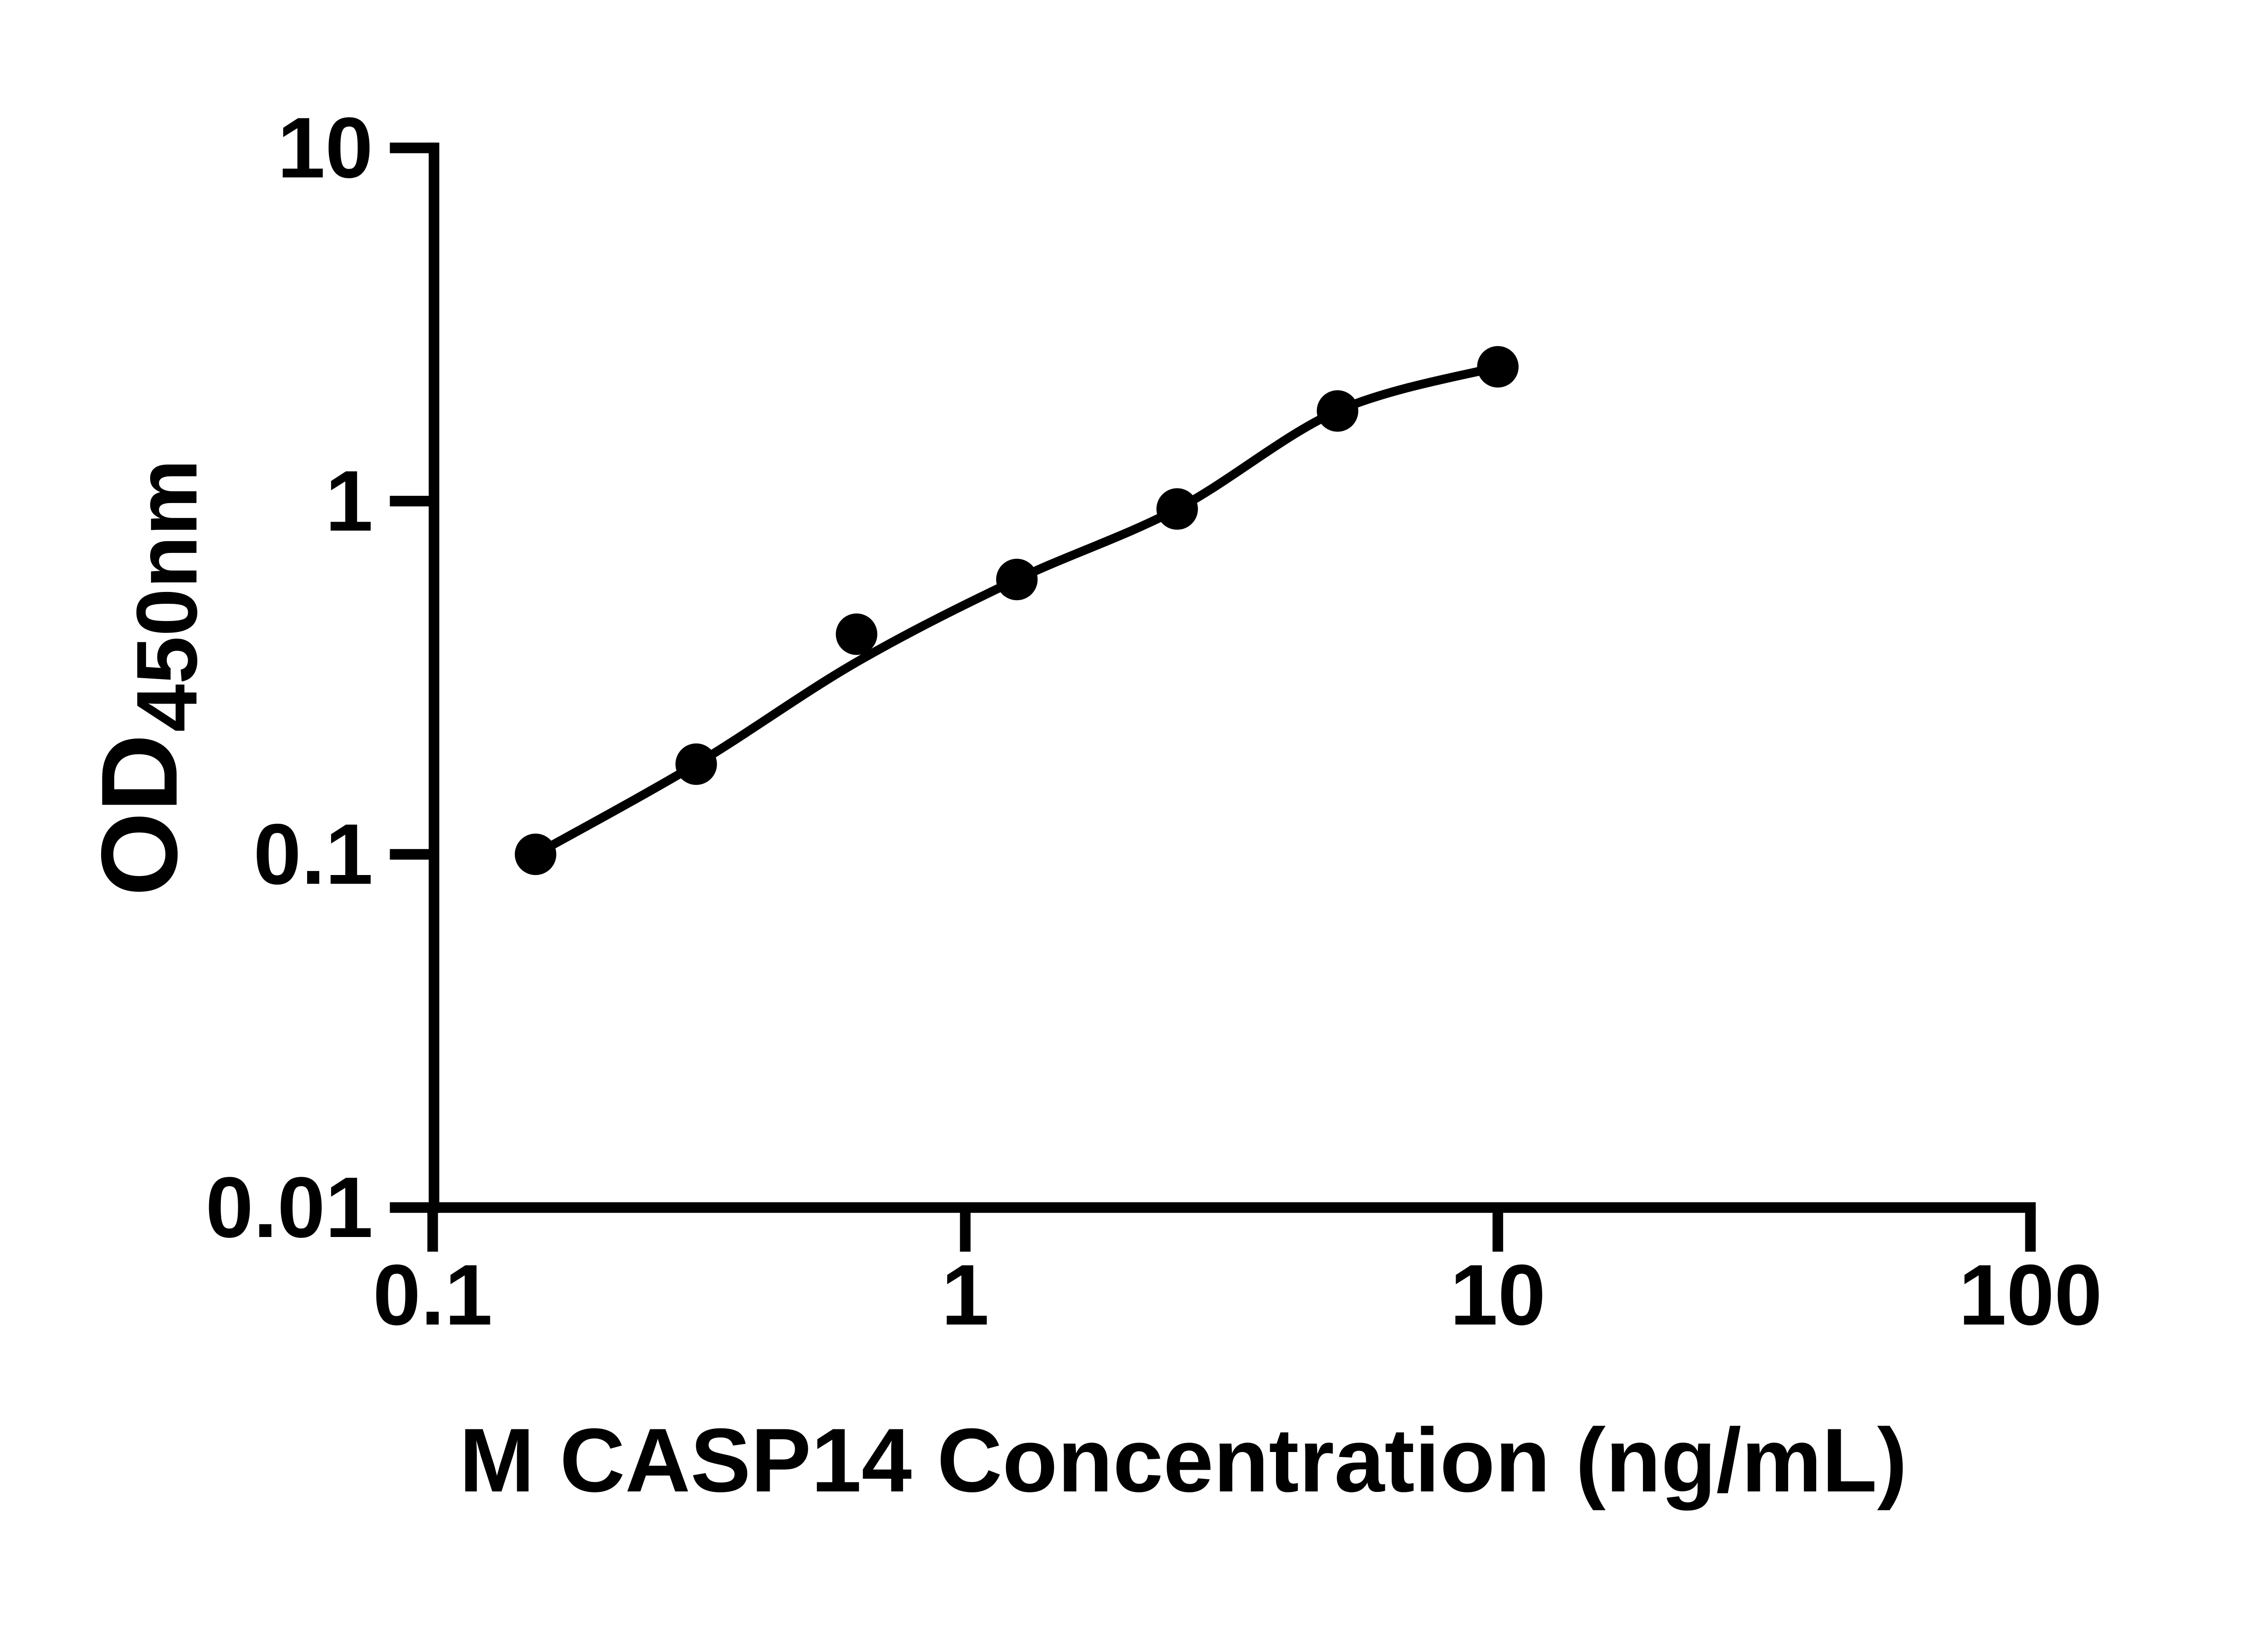  What do you see at coordinates (325, 148) in the screenshot?
I see `y-tick-label: 10` at bounding box center [325, 148].